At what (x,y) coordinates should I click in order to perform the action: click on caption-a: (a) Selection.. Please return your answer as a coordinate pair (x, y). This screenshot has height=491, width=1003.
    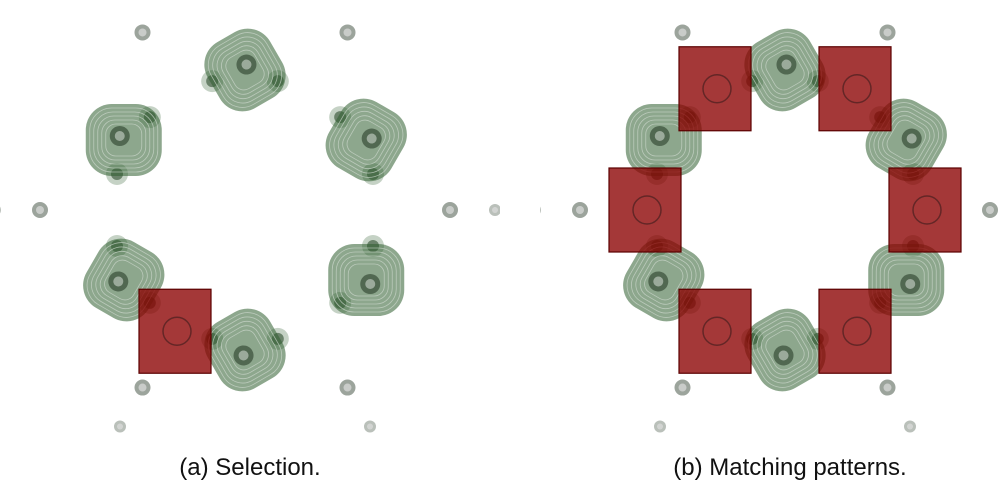
    Looking at the image, I should click on (250, 467).